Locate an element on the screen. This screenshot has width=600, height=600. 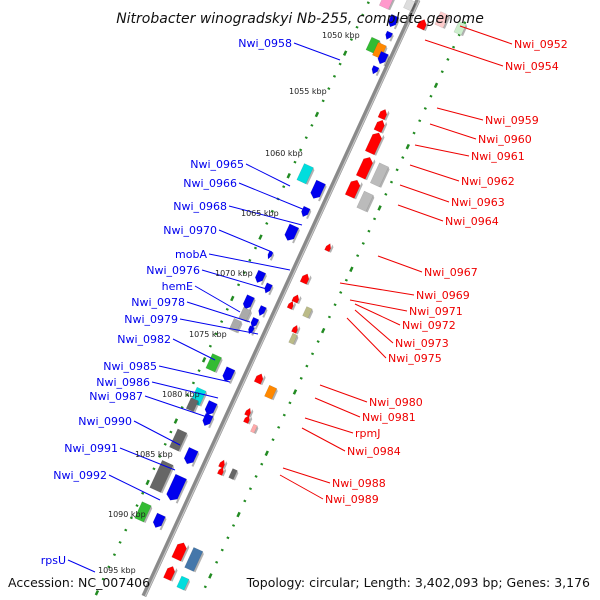
gene-label-forward: Nwi_0965 is located at coordinates (217, 164).